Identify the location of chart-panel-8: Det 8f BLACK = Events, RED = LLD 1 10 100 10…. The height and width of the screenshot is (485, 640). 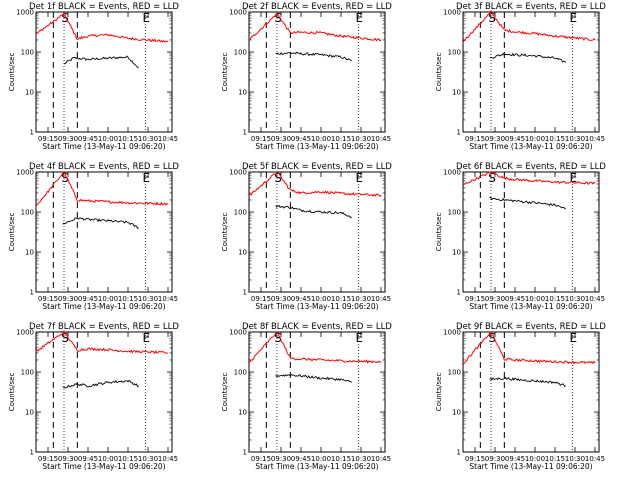
(306, 396).